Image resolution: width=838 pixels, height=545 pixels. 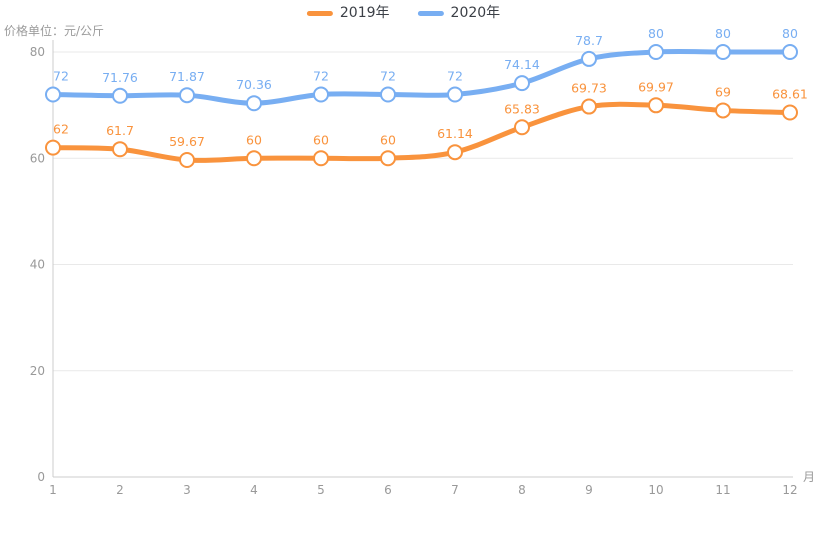 What do you see at coordinates (522, 64) in the screenshot?
I see `data-label-2020年-m8: 74.14` at bounding box center [522, 64].